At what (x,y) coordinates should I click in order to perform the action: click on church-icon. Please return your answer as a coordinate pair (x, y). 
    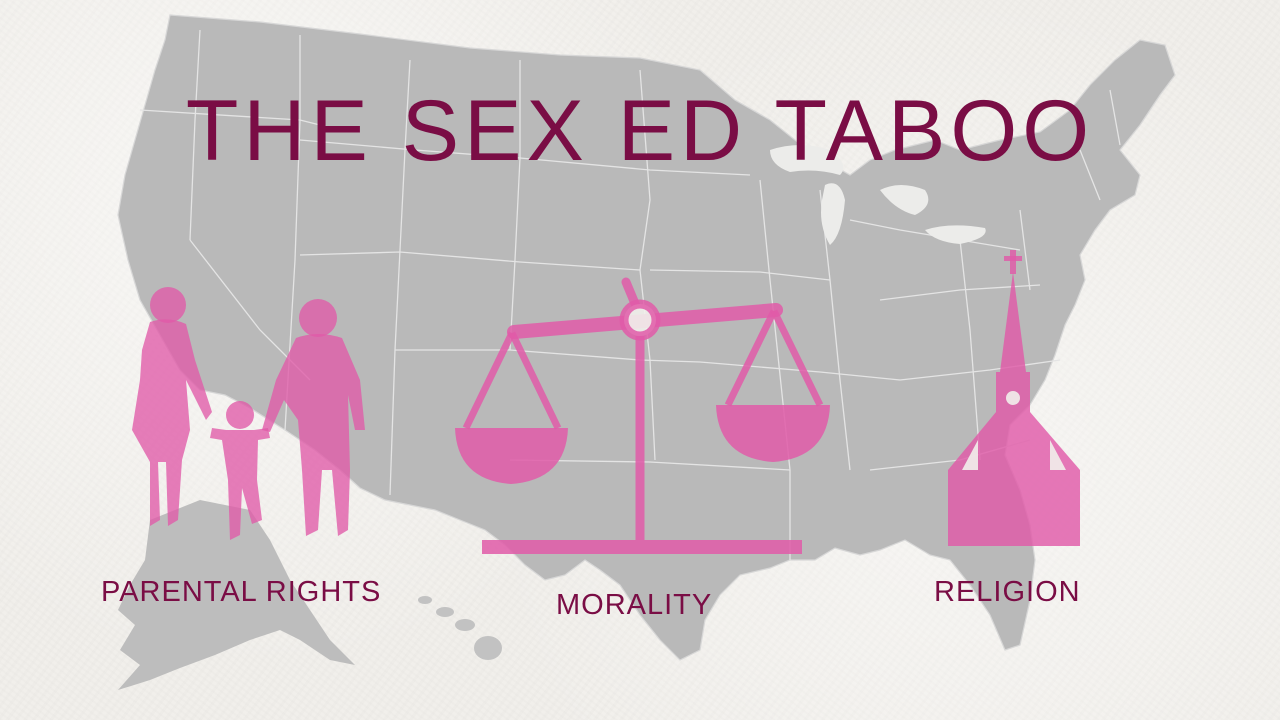
    Looking at the image, I should click on (1014, 398).